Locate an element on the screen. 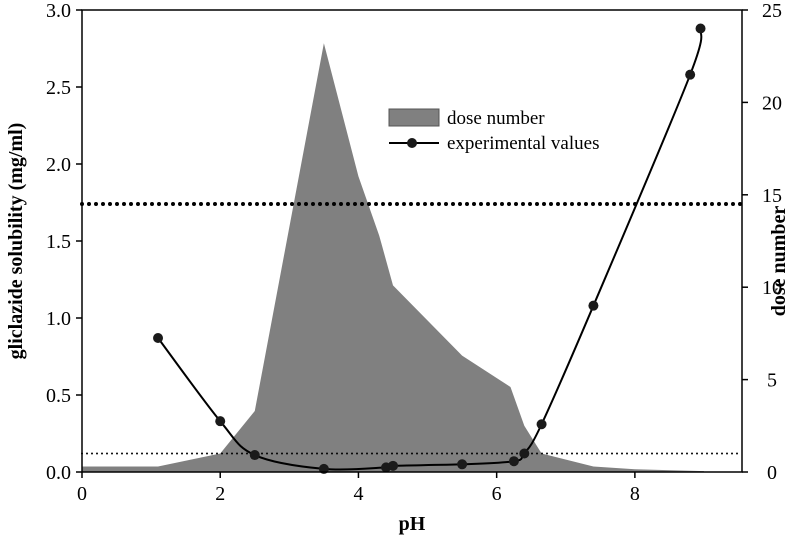 The width and height of the screenshot is (799, 542). legend-label-experimental-values: experimental values is located at coordinates (523, 143).